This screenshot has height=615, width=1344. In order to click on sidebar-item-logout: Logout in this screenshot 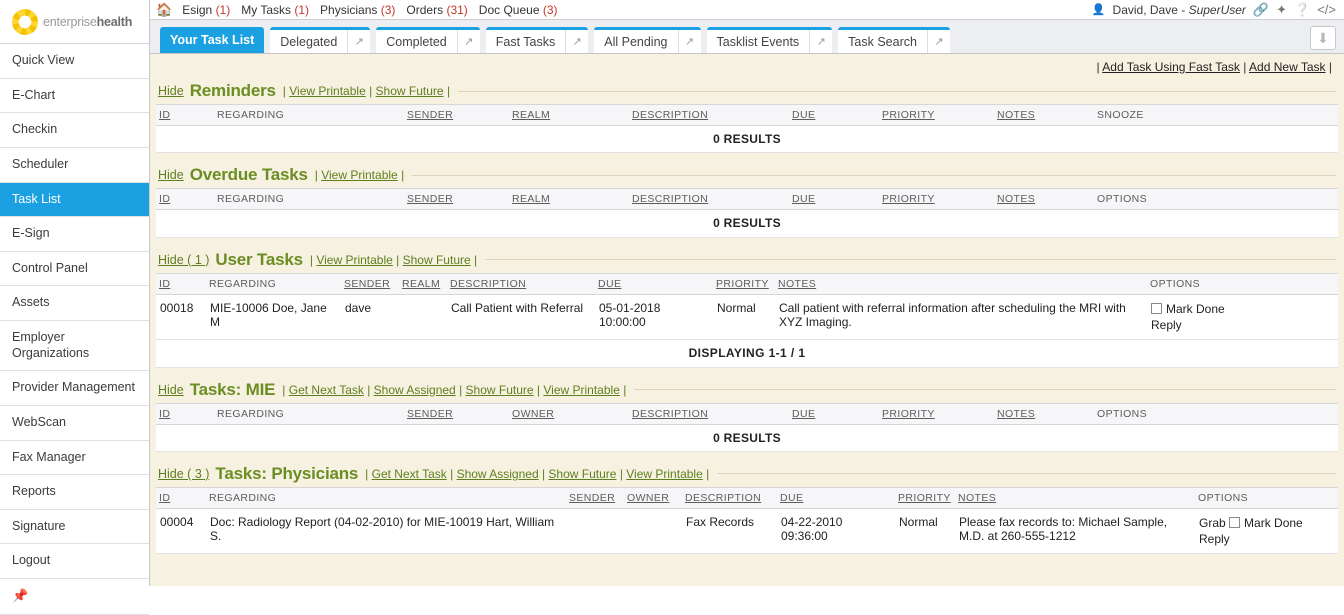, I will do `click(74, 561)`.